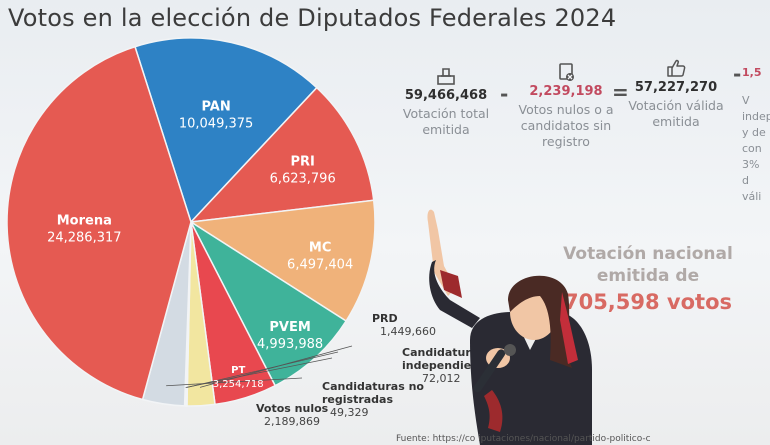 The image size is (770, 445). I want to click on pie-slice-mc, so click(282, 261).